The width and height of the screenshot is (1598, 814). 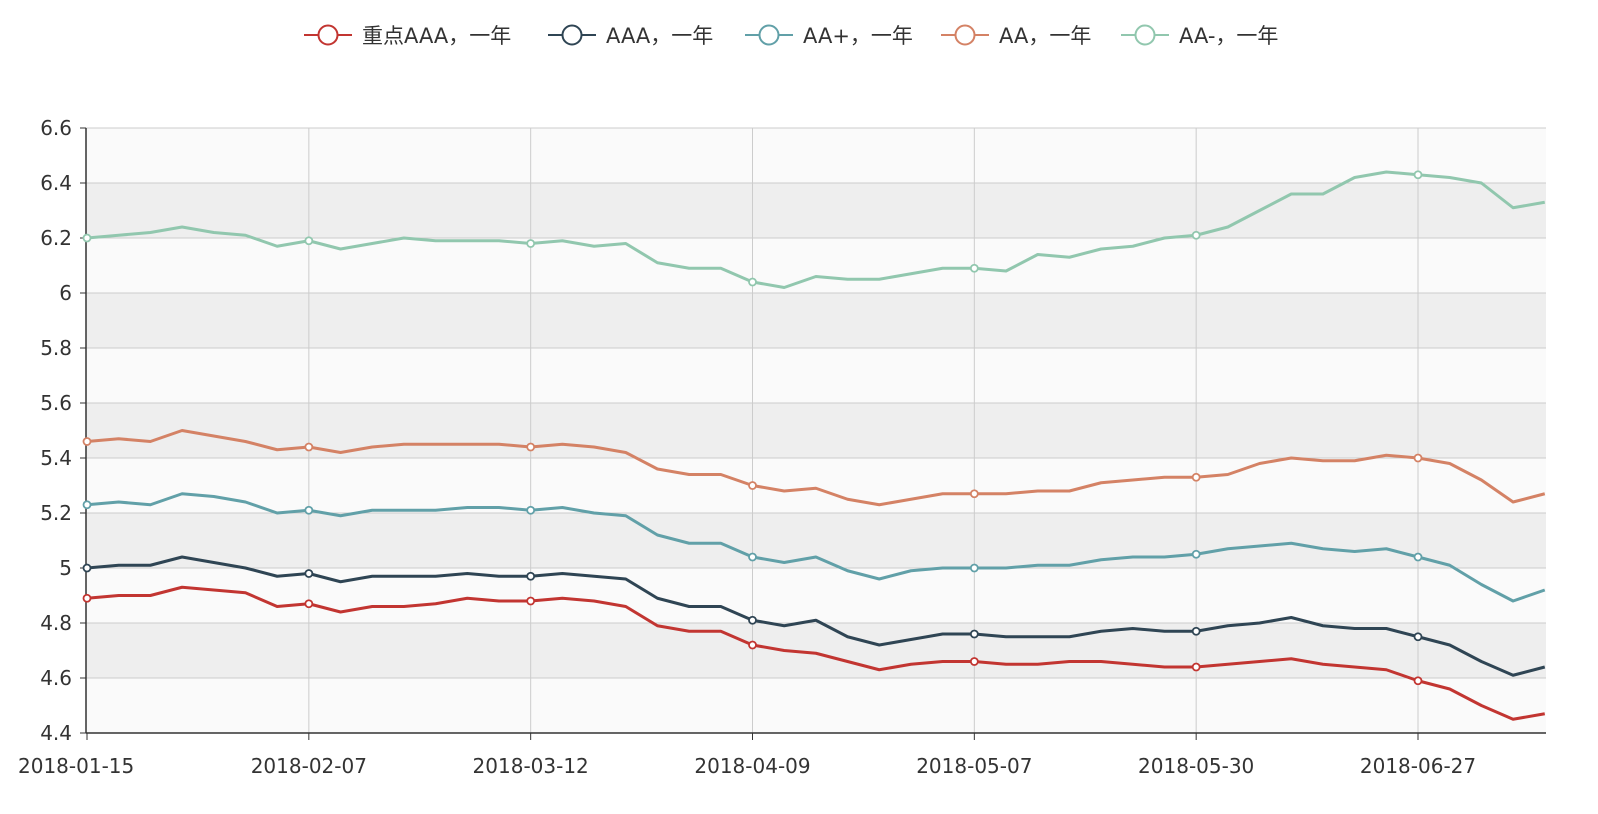 What do you see at coordinates (65, 293) in the screenshot?
I see `y-tick-label: 6` at bounding box center [65, 293].